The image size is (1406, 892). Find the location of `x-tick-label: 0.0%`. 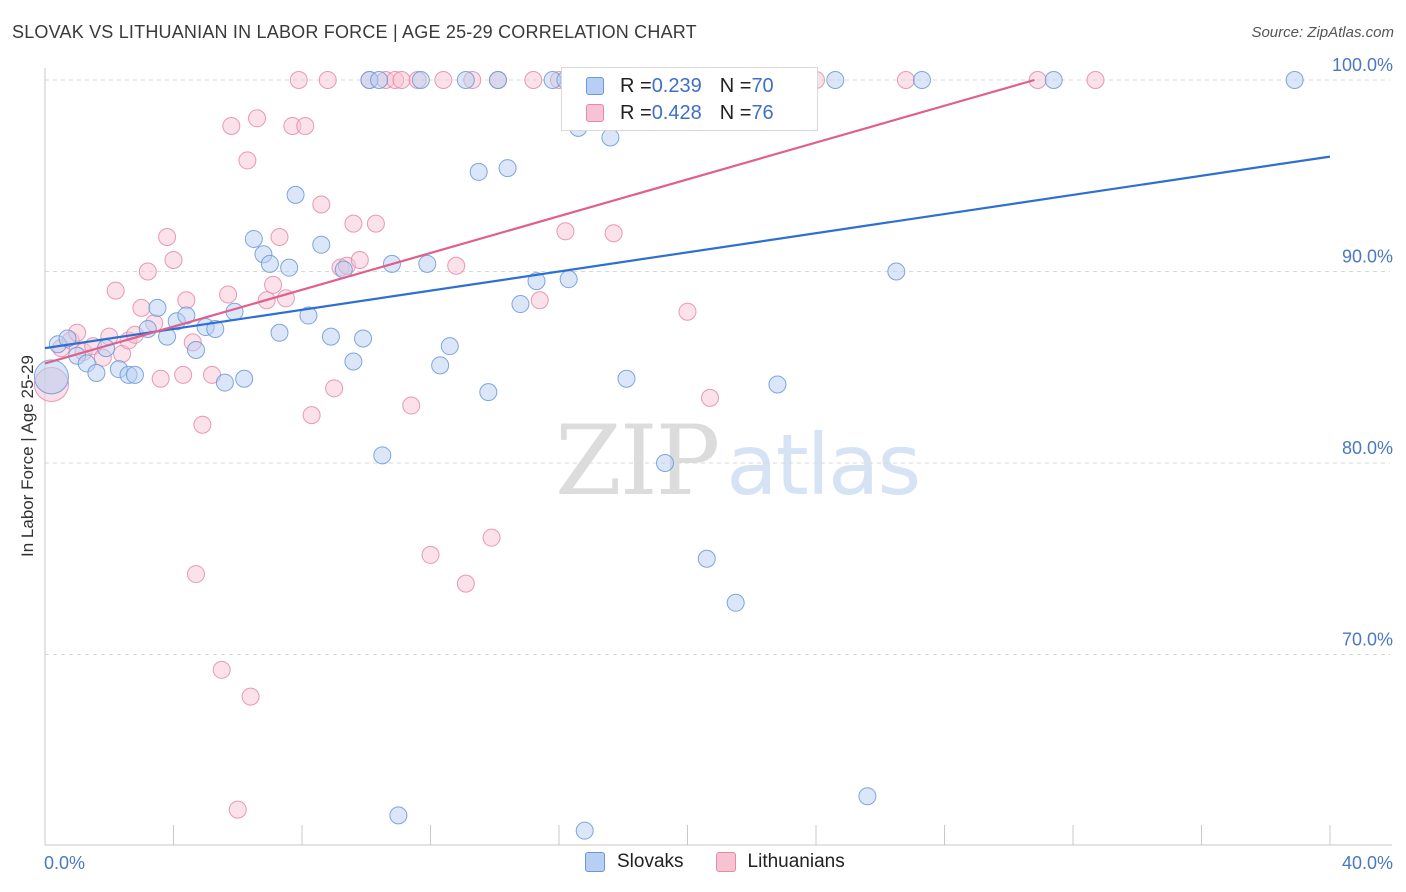

x-tick-label: 0.0% is located at coordinates (64, 863).